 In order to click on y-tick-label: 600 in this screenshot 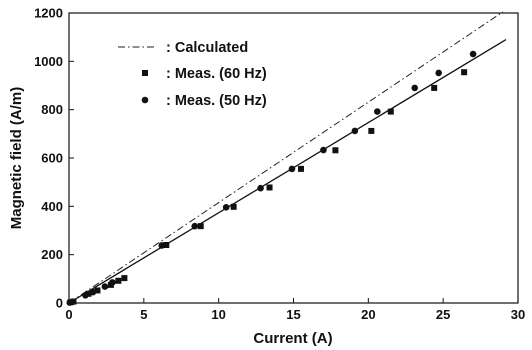, I will do `click(52, 158)`.